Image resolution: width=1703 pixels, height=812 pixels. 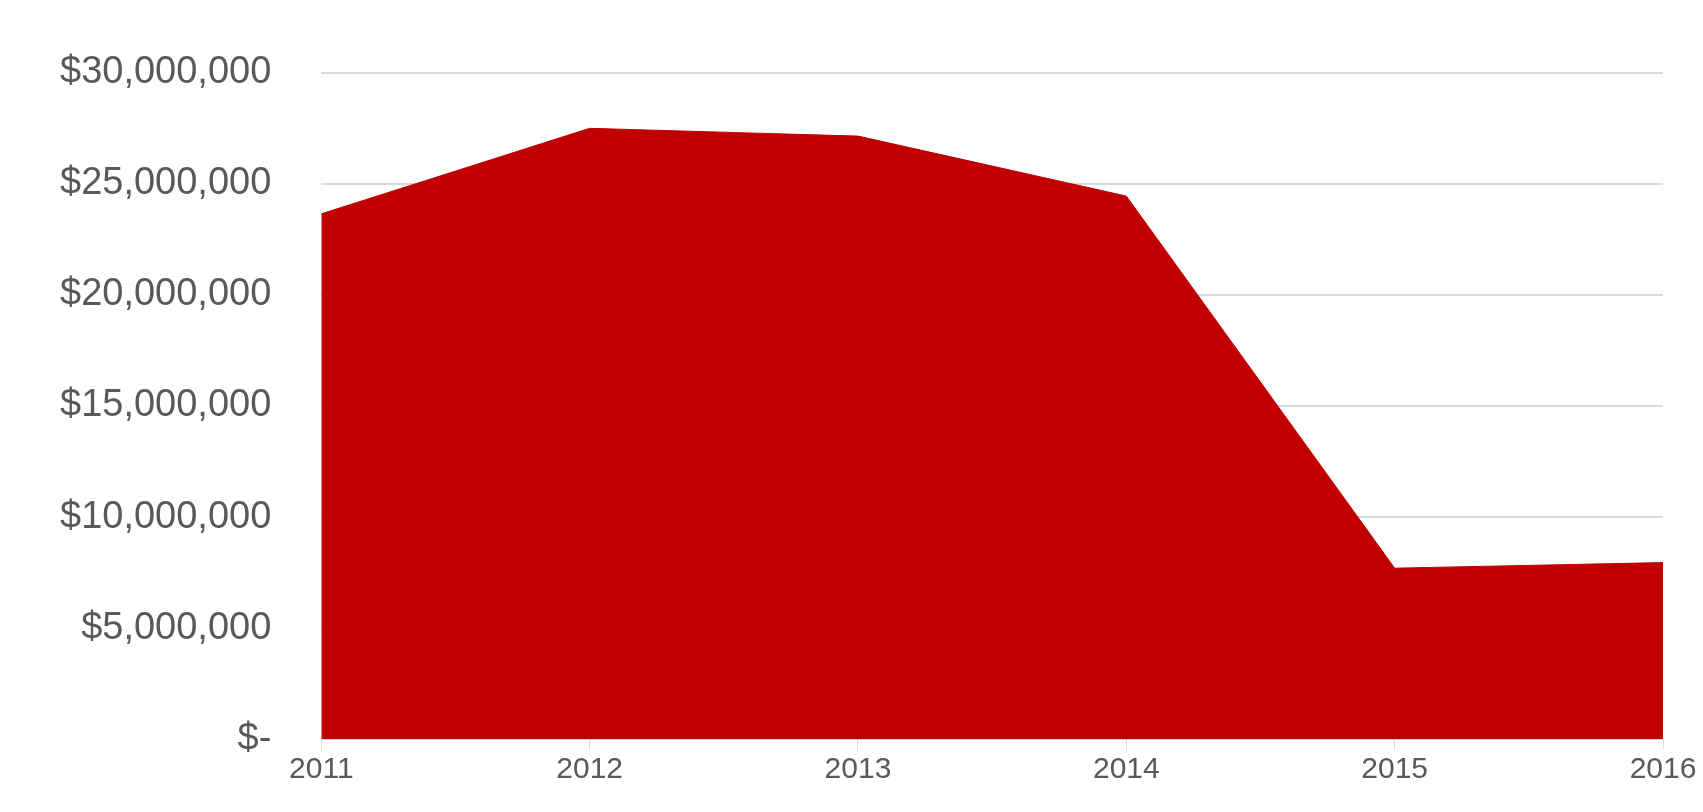 What do you see at coordinates (590, 768) in the screenshot?
I see `x-tick-label: 2012` at bounding box center [590, 768].